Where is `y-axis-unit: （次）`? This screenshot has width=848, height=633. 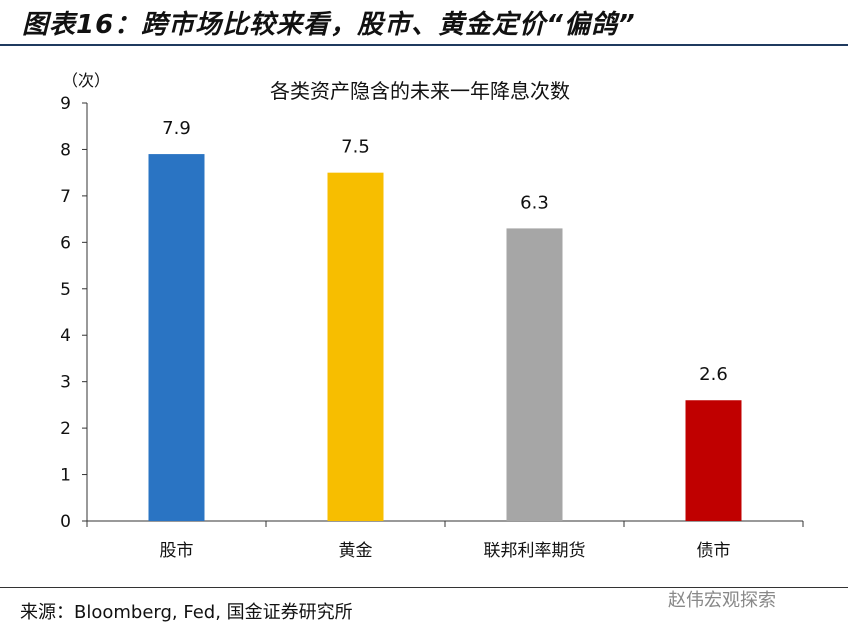
y-axis-unit: （次） is located at coordinates (86, 80).